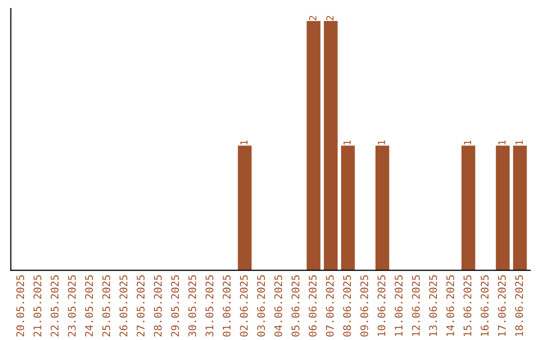 The height and width of the screenshot is (340, 540). Describe the element at coordinates (226, 305) in the screenshot. I see `x-tick-label: 01.06.2025` at that location.